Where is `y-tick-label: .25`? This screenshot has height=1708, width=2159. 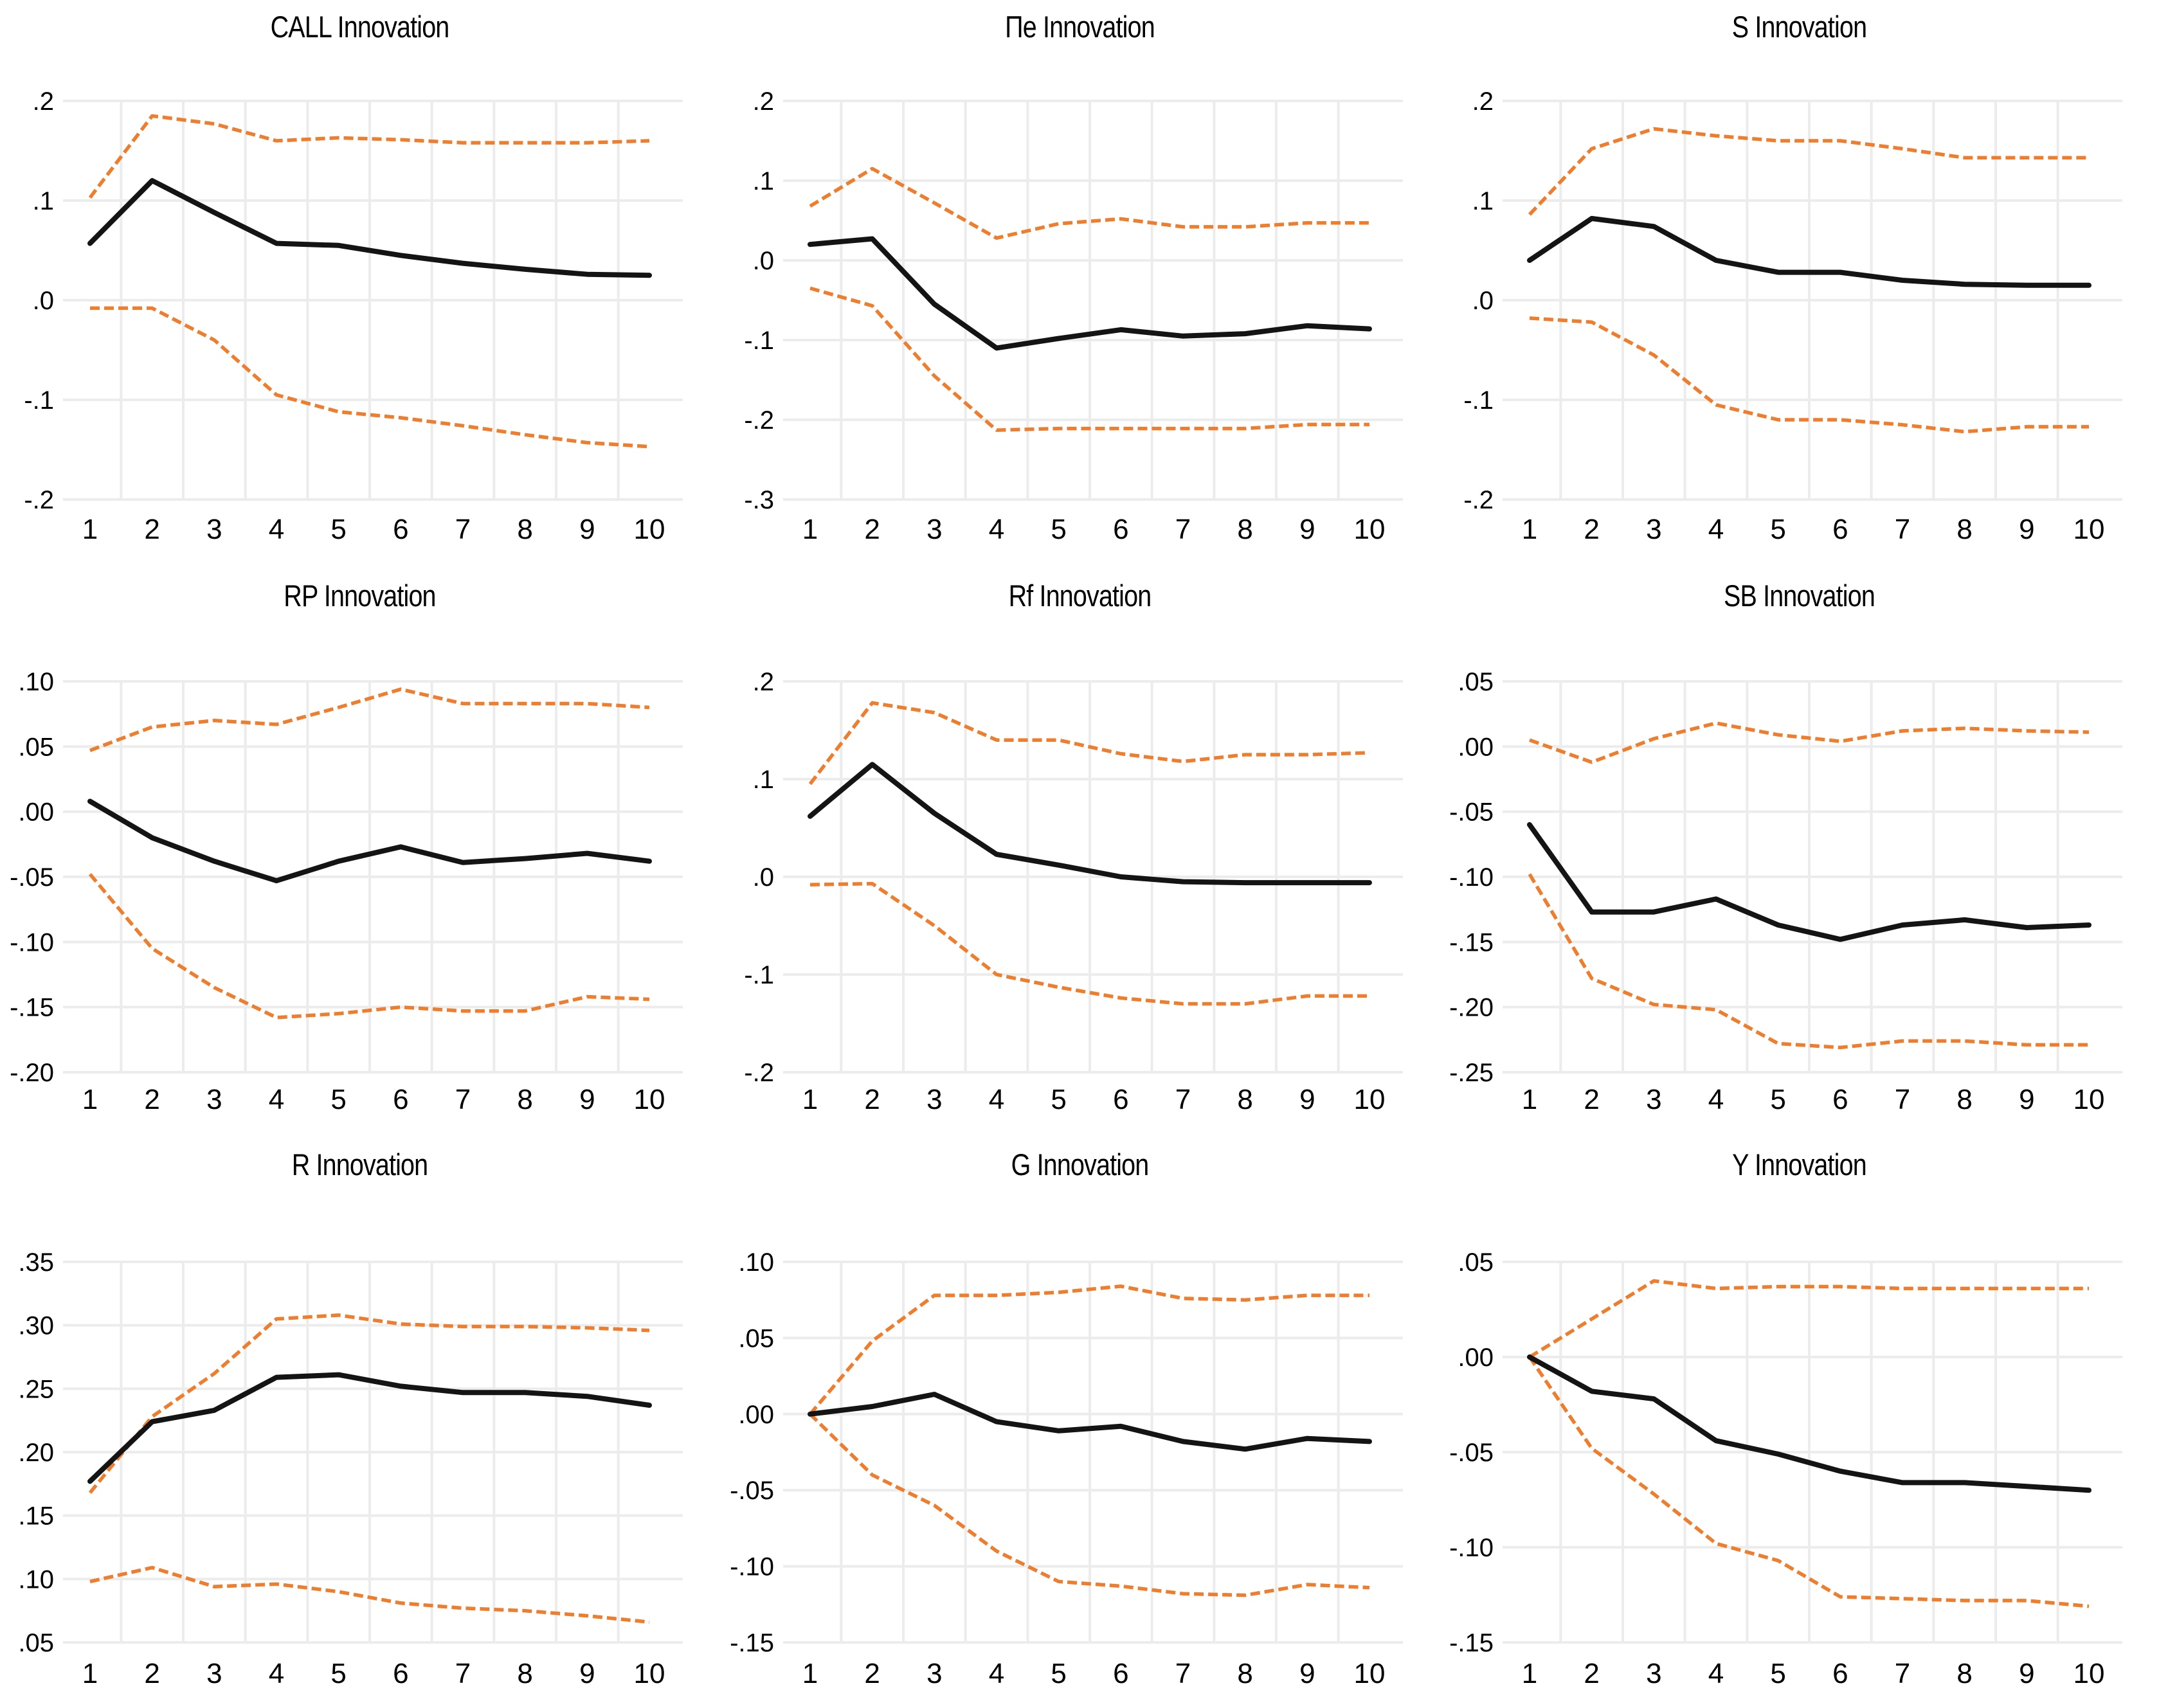 y-tick-label: .25 is located at coordinates (36, 1389).